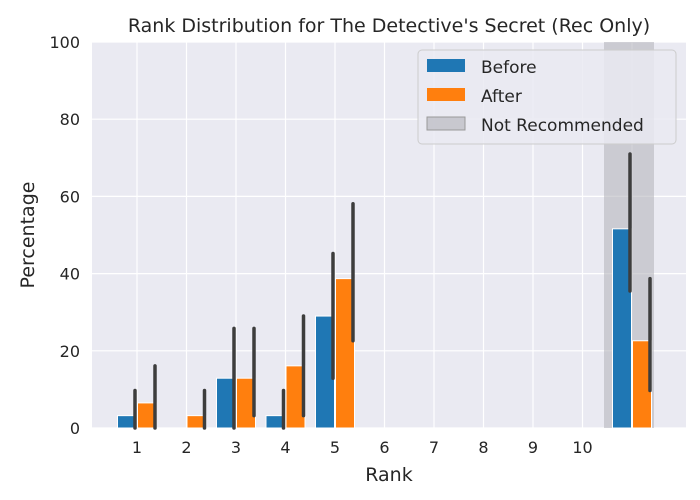  Describe the element at coordinates (64, 235) in the screenshot. I see `y-axis-ticks: 0 20 40 60 80 100` at that location.